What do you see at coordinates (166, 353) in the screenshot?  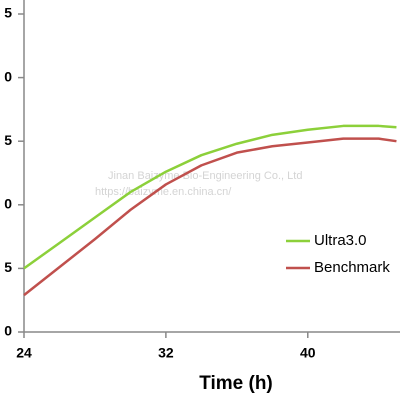 I see `x-tick-label: 32` at bounding box center [166, 353].